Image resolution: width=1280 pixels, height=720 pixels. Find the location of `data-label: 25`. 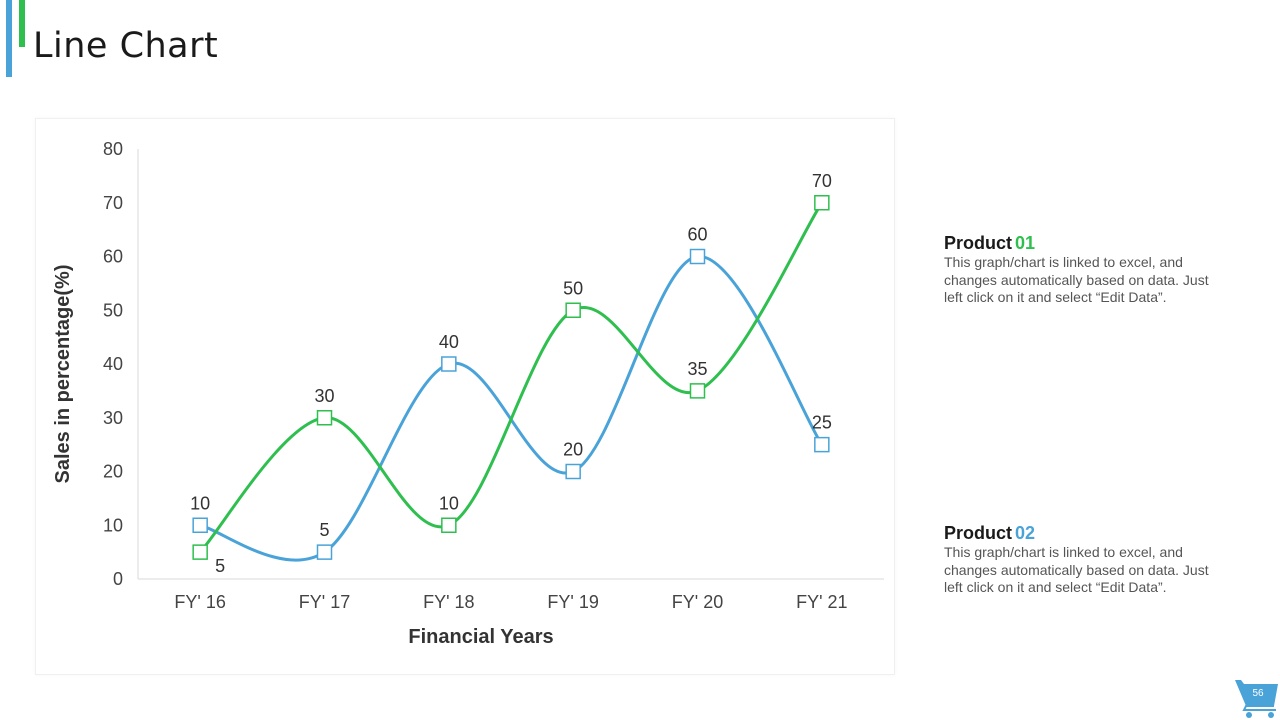

data-label: 25 is located at coordinates (822, 423).